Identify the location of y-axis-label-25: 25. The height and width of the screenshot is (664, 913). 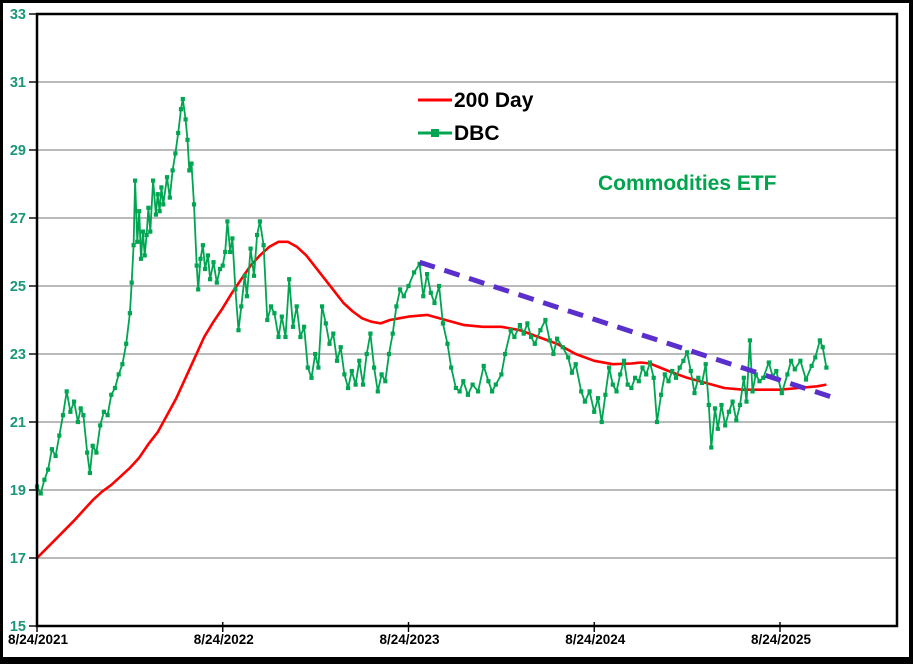
(18, 287).